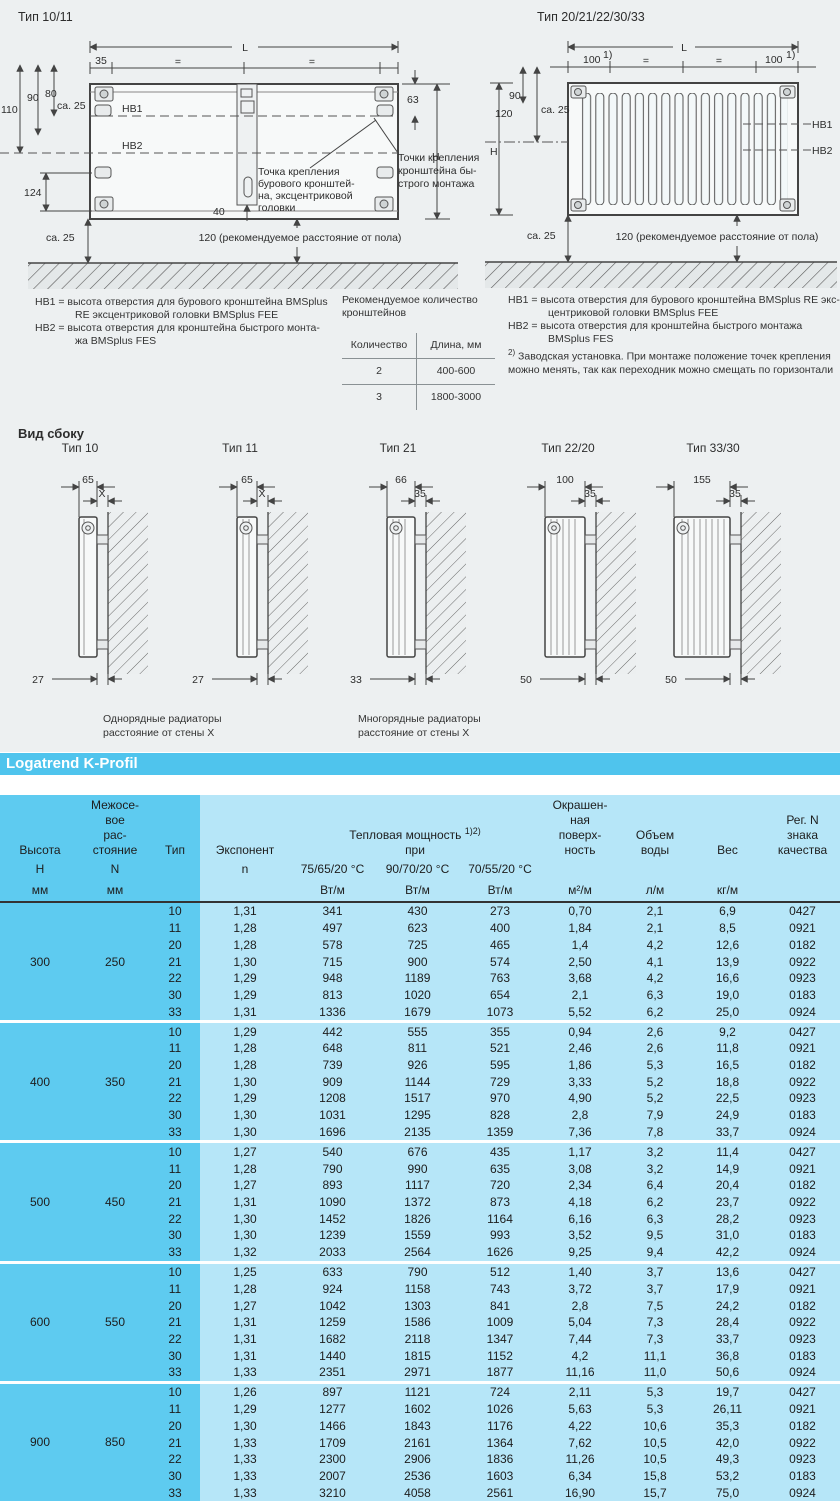 The height and width of the screenshot is (1501, 840). What do you see at coordinates (500, 1081) in the screenshot?
I see `cell-power-70: 729` at bounding box center [500, 1081].